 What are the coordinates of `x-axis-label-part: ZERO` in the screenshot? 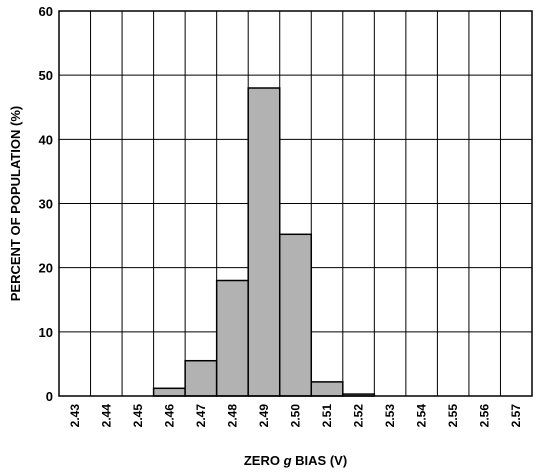 It's located at (264, 460).